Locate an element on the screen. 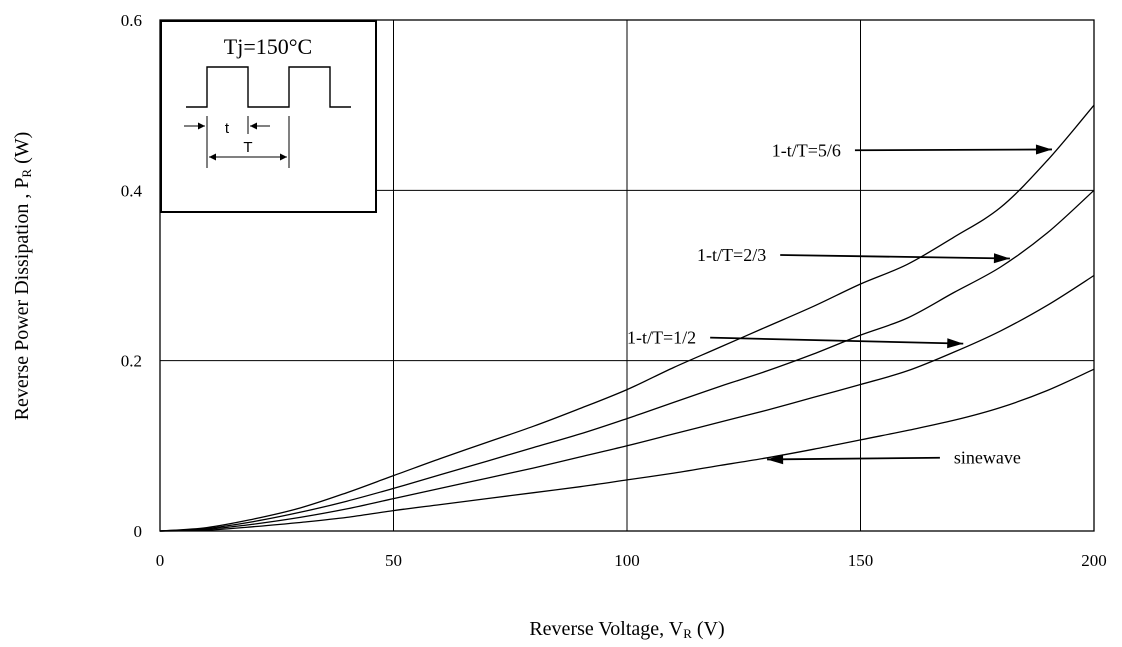  x-tick-label: 200 is located at coordinates (1094, 560).